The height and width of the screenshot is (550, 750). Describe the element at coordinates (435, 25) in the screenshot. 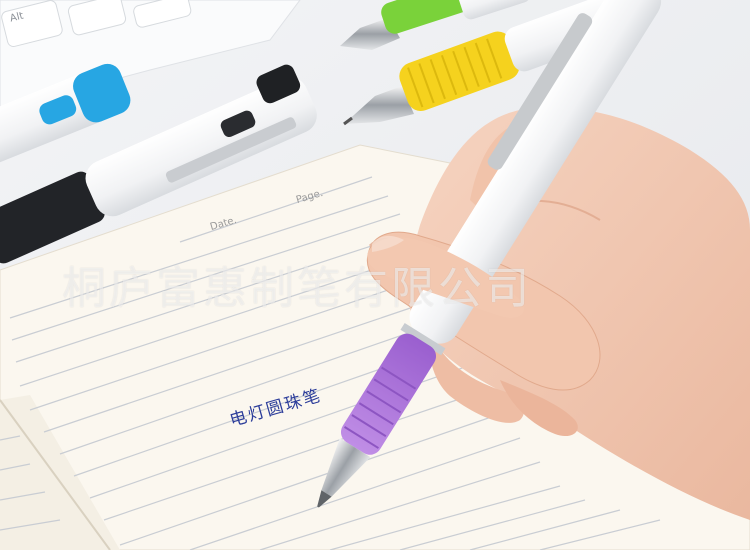

I see `green-pen` at that location.